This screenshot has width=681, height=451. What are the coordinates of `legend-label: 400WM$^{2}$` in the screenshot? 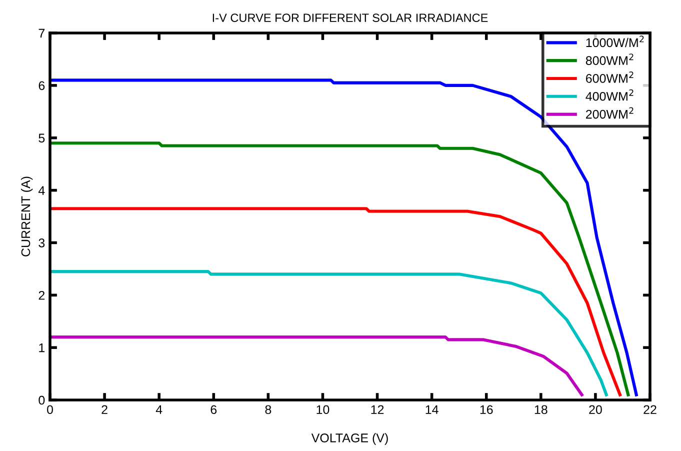 It's located at (610, 95).